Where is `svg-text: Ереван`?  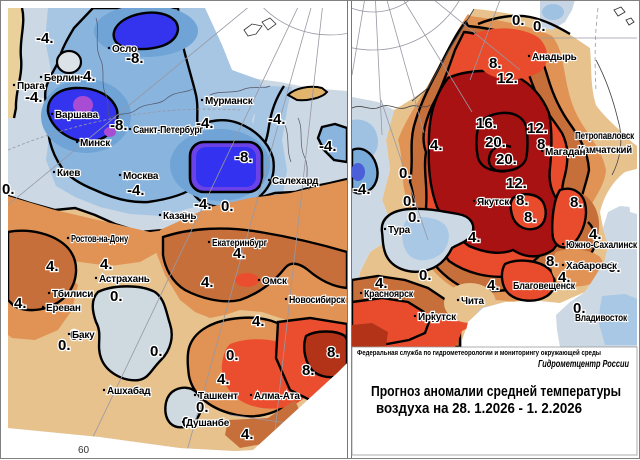 svg-text: Ереван is located at coordinates (63, 308).